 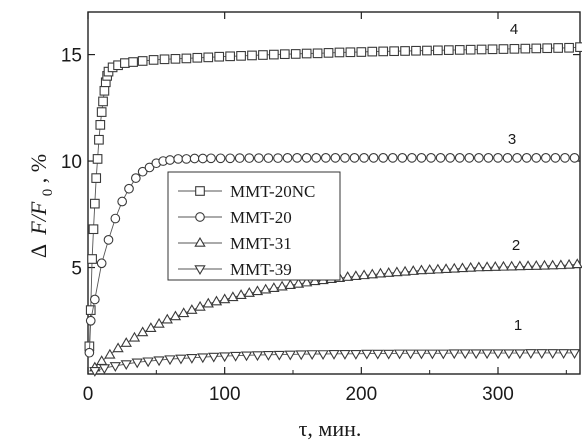 I want to click on curve-label-4: 4, so click(x=514, y=29).